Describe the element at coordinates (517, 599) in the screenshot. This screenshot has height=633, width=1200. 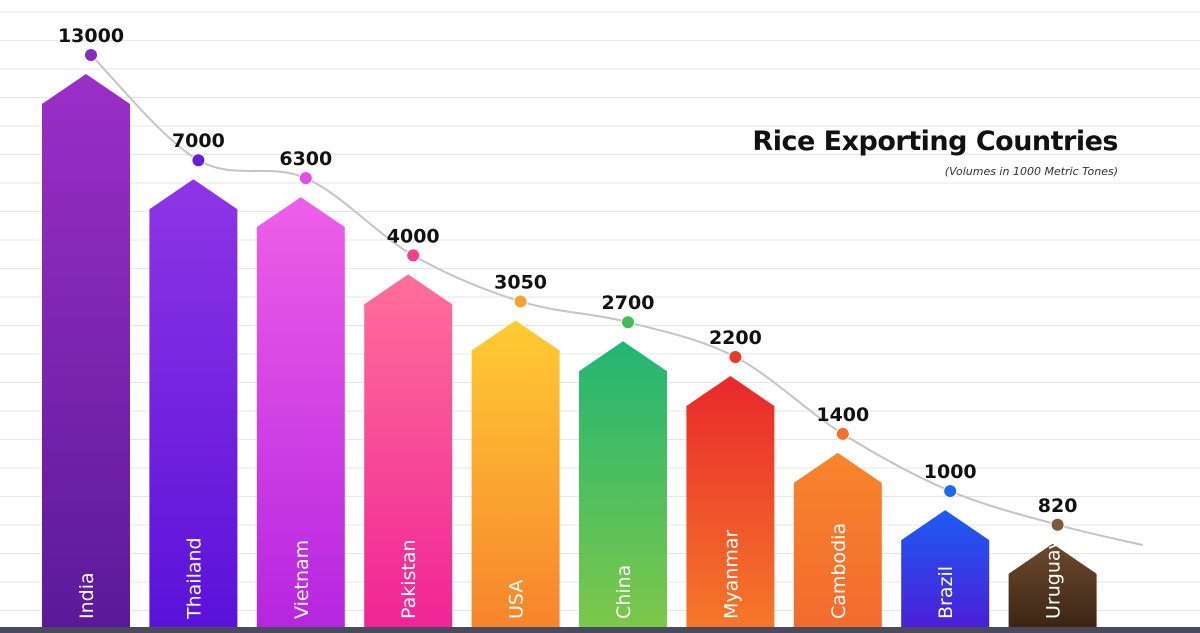
I see `category-label: USA` at that location.